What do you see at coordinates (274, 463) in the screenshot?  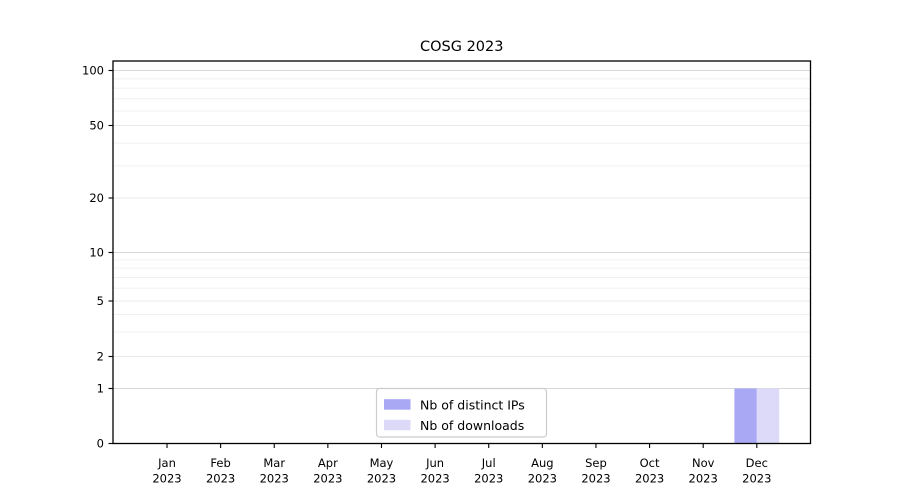 I see `x-tick-label-month: Mar` at bounding box center [274, 463].